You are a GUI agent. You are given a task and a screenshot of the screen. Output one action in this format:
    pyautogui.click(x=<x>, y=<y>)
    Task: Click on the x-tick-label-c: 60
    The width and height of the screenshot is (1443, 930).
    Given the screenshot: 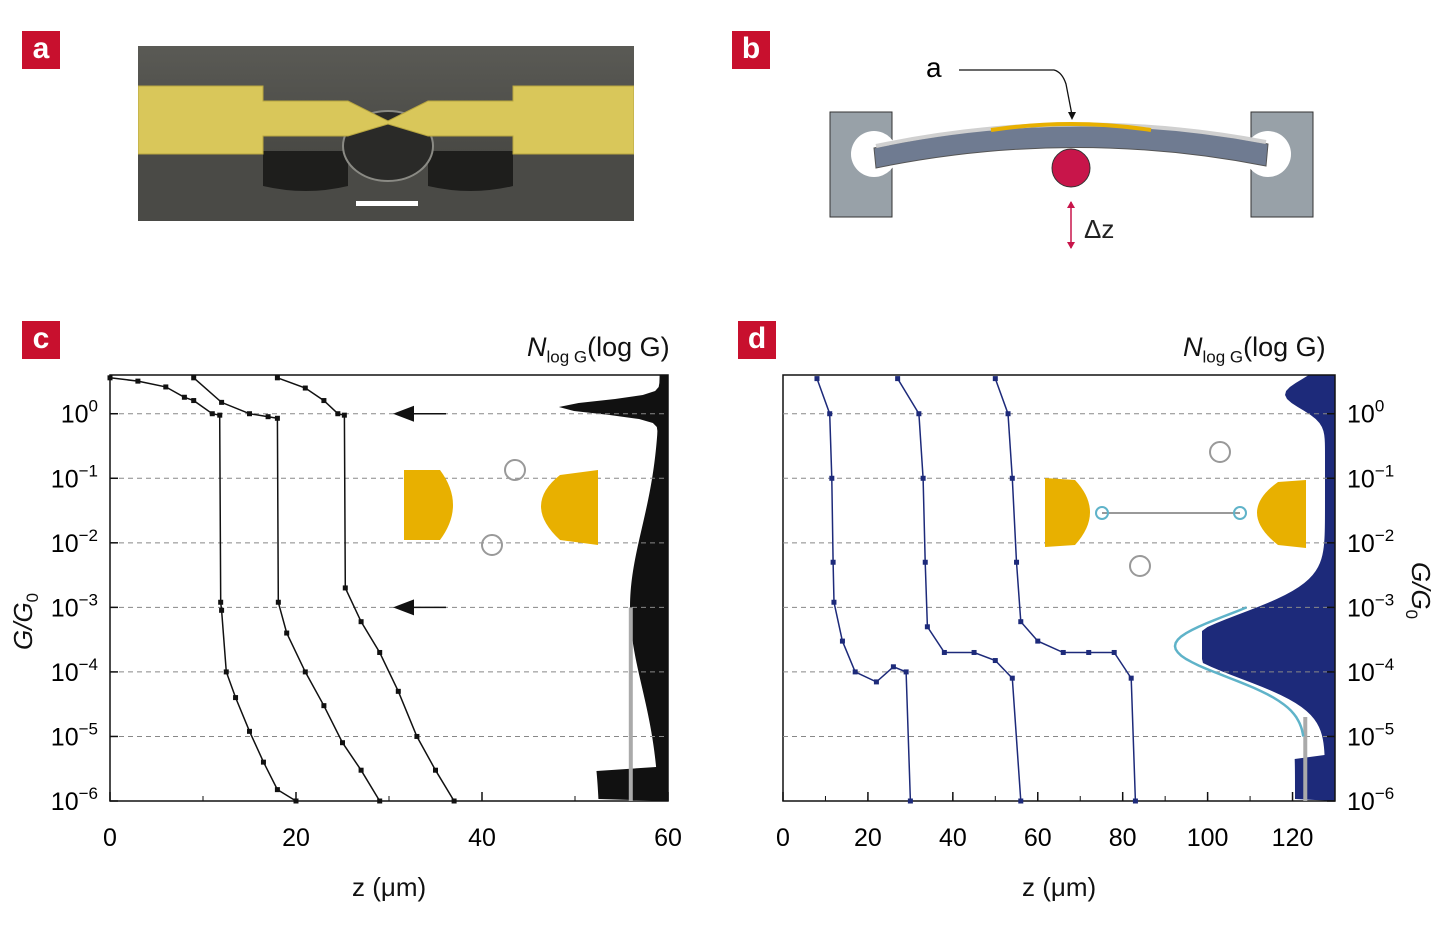 What is the action you would take?
    pyautogui.click(x=668, y=838)
    